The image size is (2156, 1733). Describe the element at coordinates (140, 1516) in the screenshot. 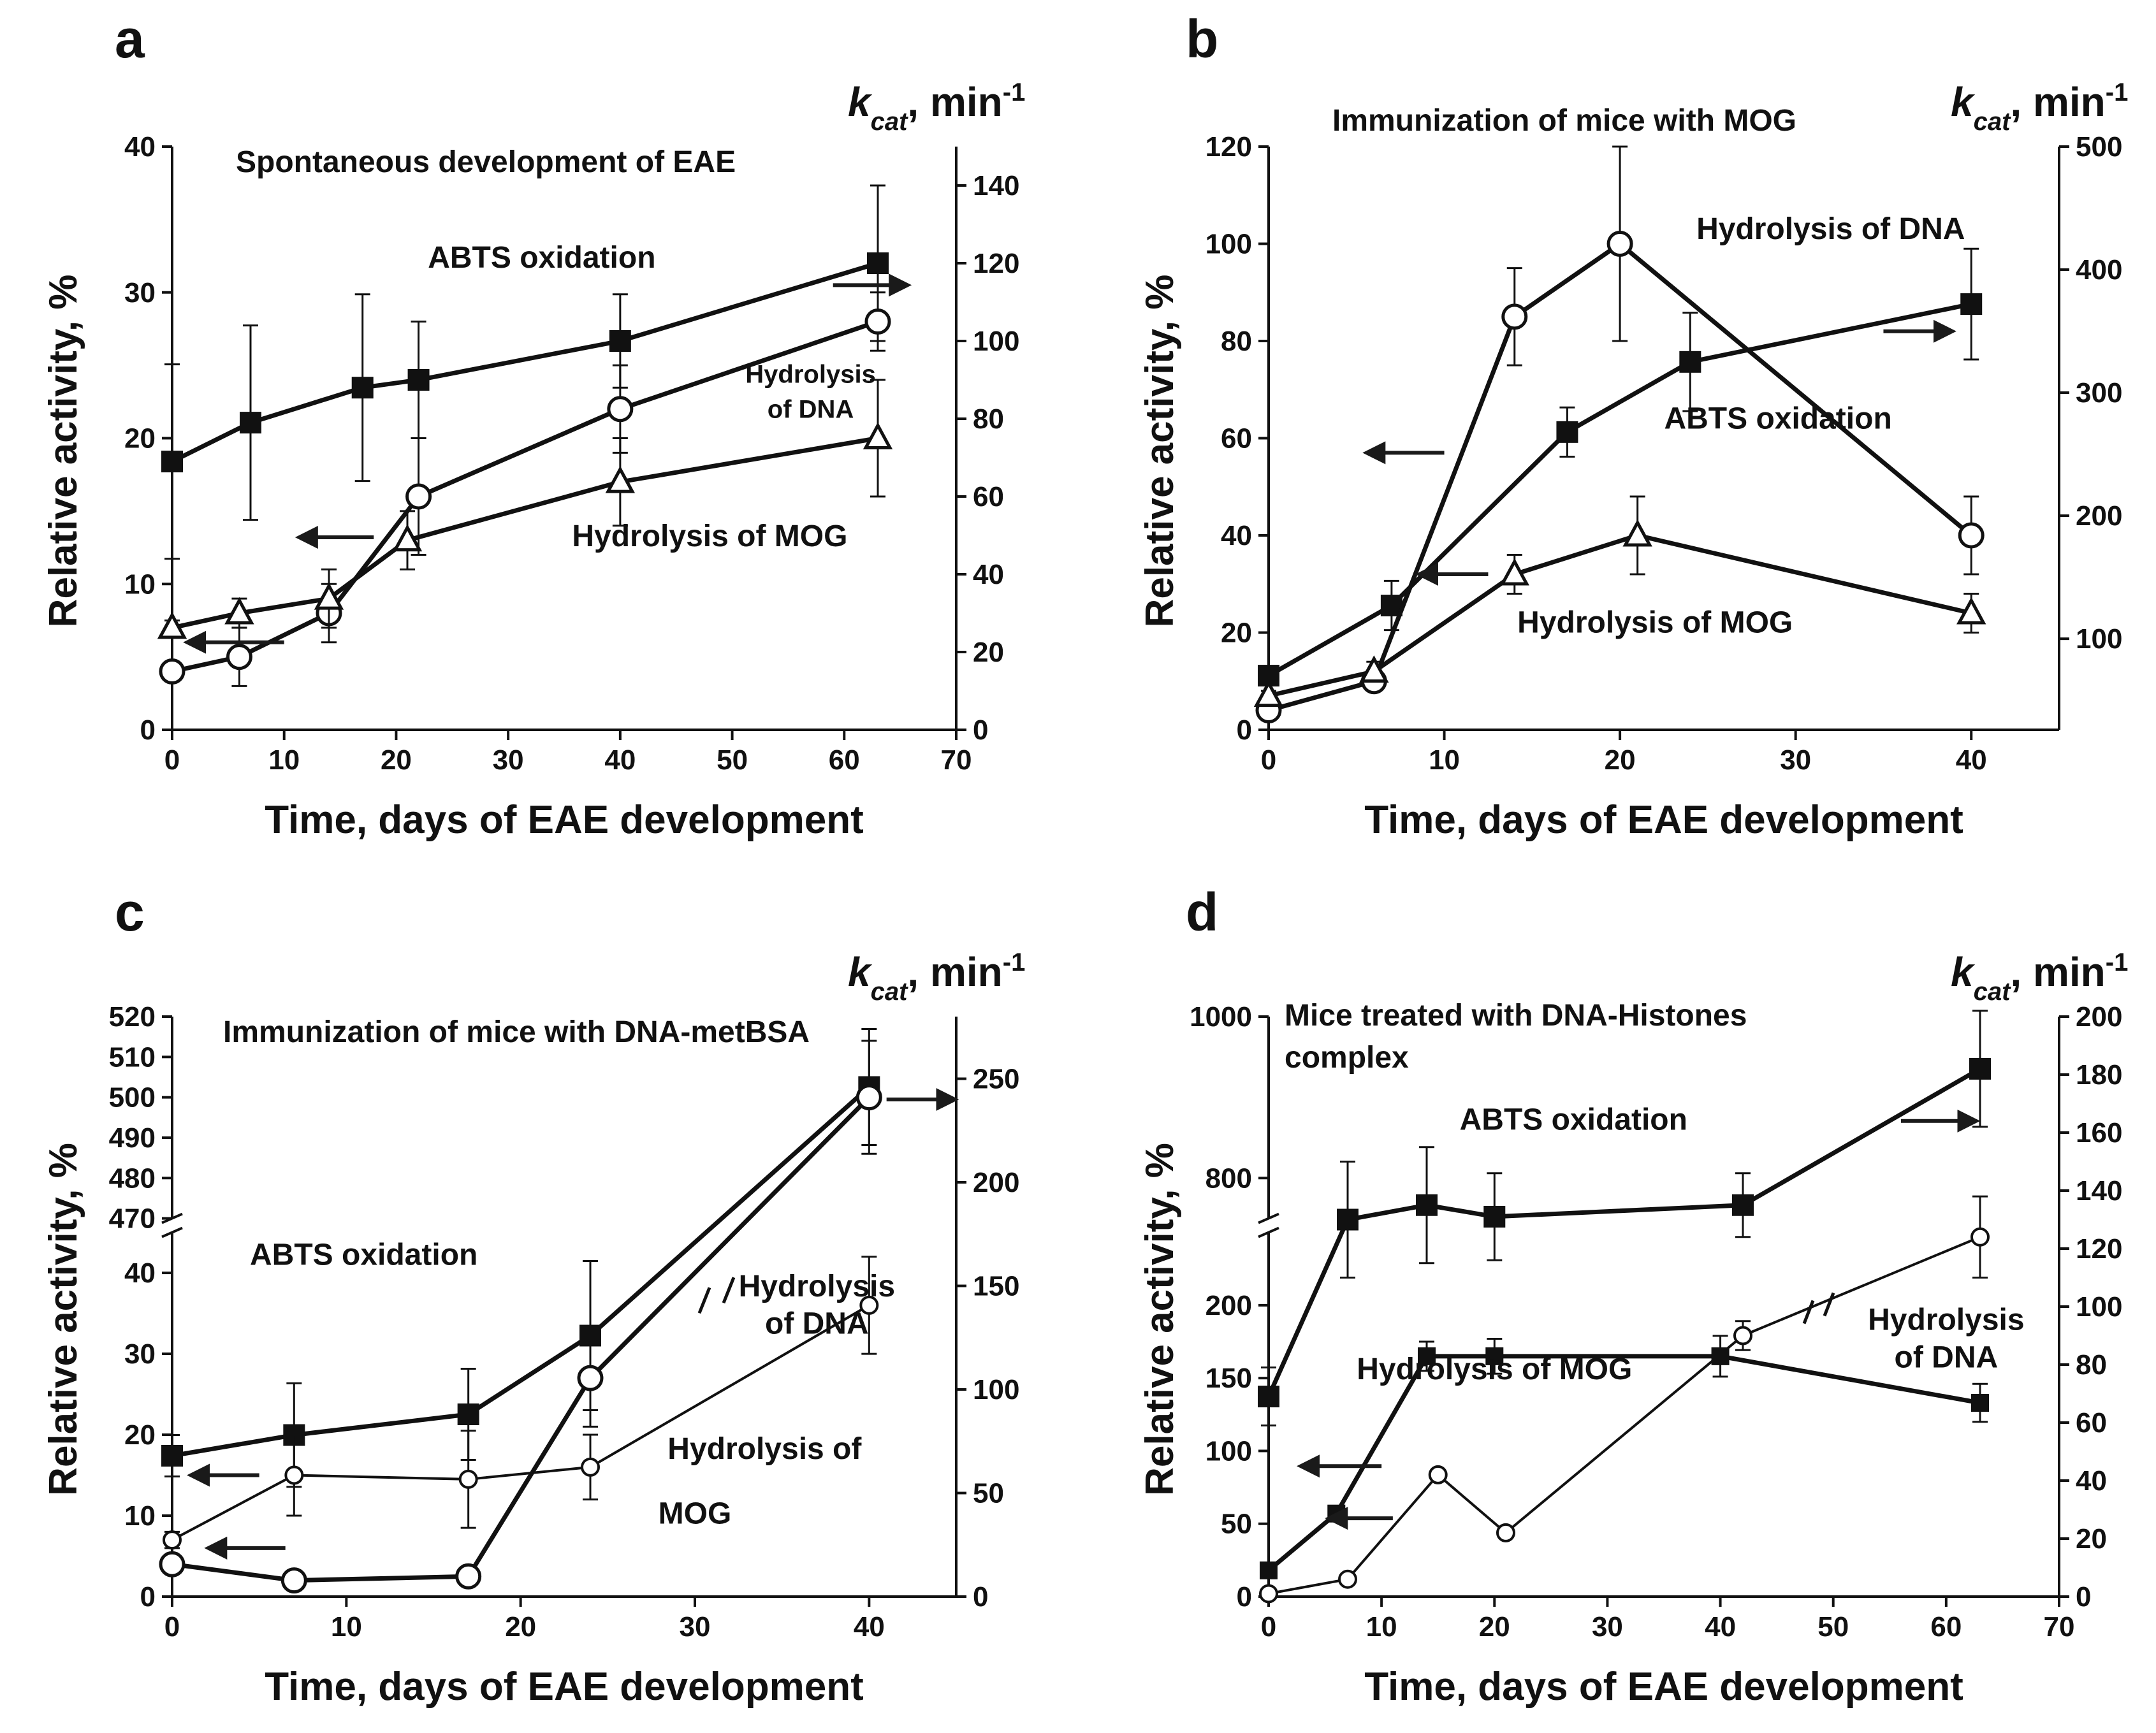

I see `y-tick-label: 10` at that location.